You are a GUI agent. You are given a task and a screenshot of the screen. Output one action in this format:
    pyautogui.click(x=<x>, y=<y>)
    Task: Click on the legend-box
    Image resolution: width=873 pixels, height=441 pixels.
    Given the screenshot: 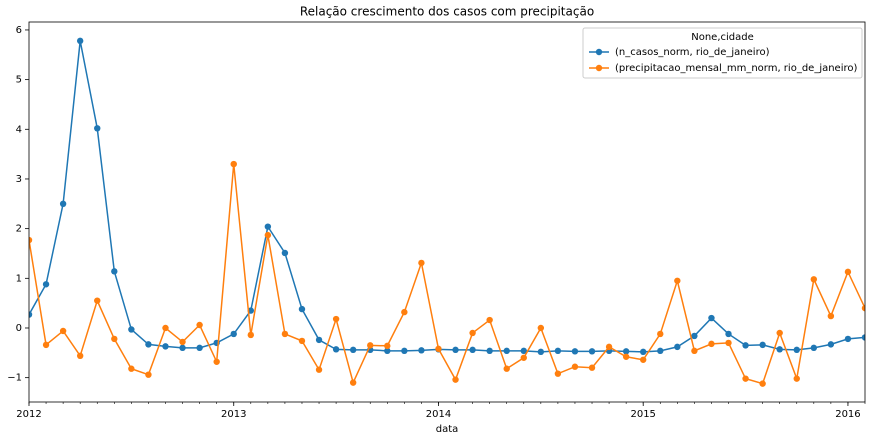 What is the action you would take?
    pyautogui.click(x=722, y=53)
    